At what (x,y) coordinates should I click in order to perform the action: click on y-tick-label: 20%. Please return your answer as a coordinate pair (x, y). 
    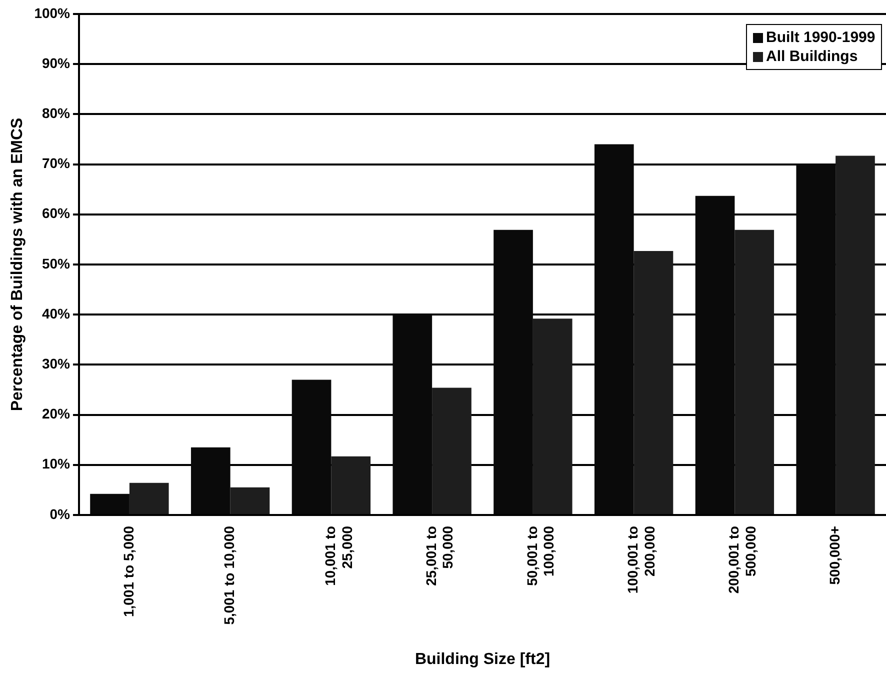
    Looking at the image, I should click on (56, 414).